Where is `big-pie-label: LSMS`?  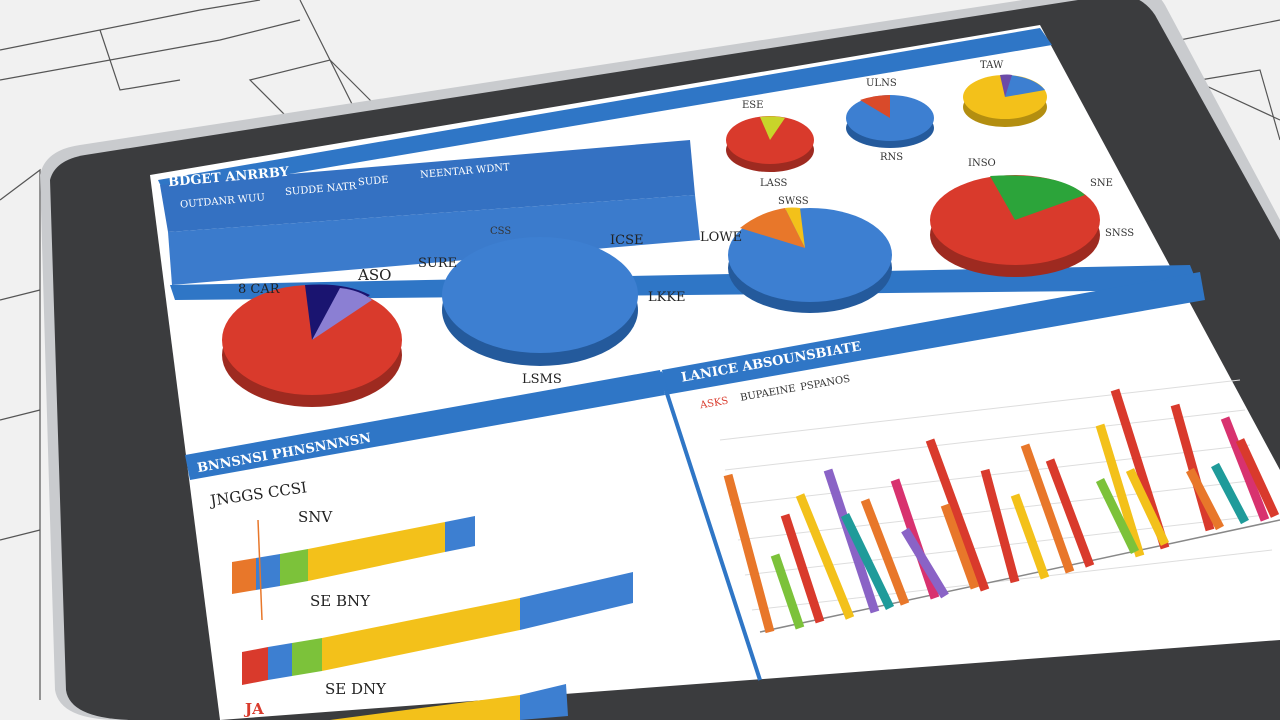
big-pie-label: LSMS is located at coordinates (542, 379).